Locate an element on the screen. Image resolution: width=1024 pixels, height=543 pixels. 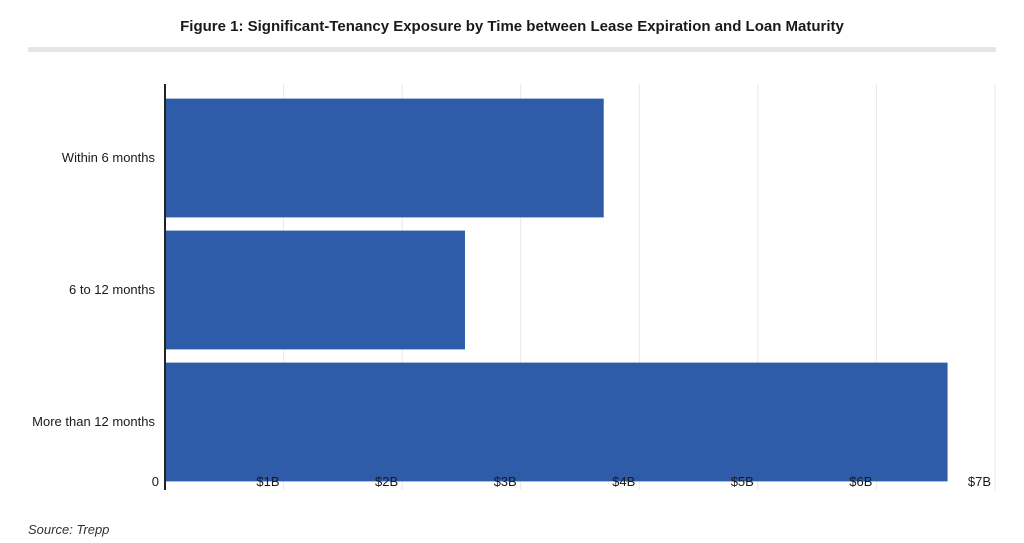
x-tick-label: $2B is located at coordinates (386, 481).